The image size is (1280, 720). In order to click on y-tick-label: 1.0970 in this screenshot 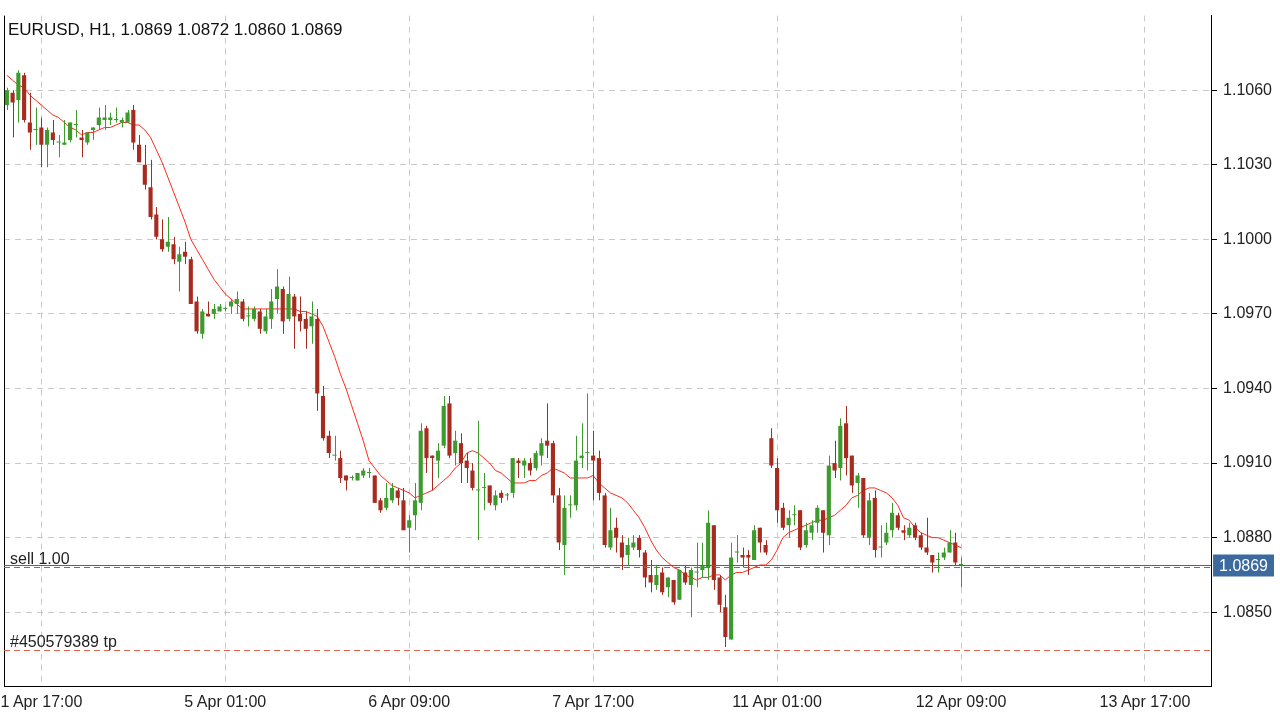, I will do `click(1248, 313)`.